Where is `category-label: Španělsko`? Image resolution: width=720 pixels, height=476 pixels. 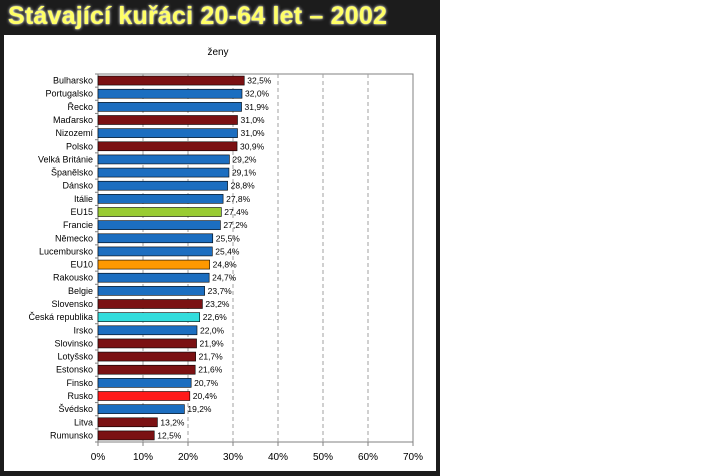 category-label: Španělsko is located at coordinates (72, 173).